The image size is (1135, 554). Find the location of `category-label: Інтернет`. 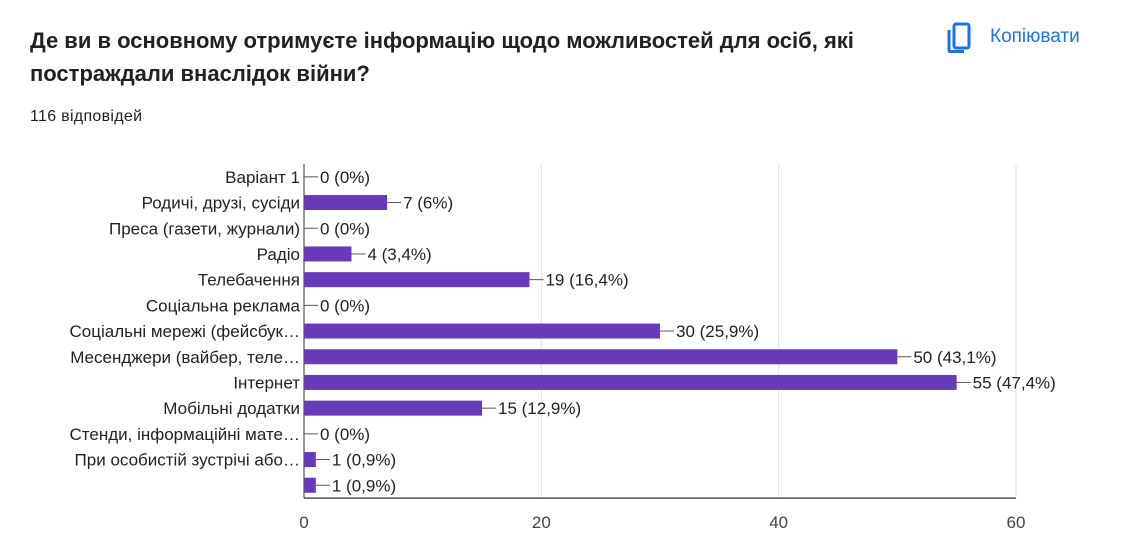

category-label: Інтернет is located at coordinates (266, 382).